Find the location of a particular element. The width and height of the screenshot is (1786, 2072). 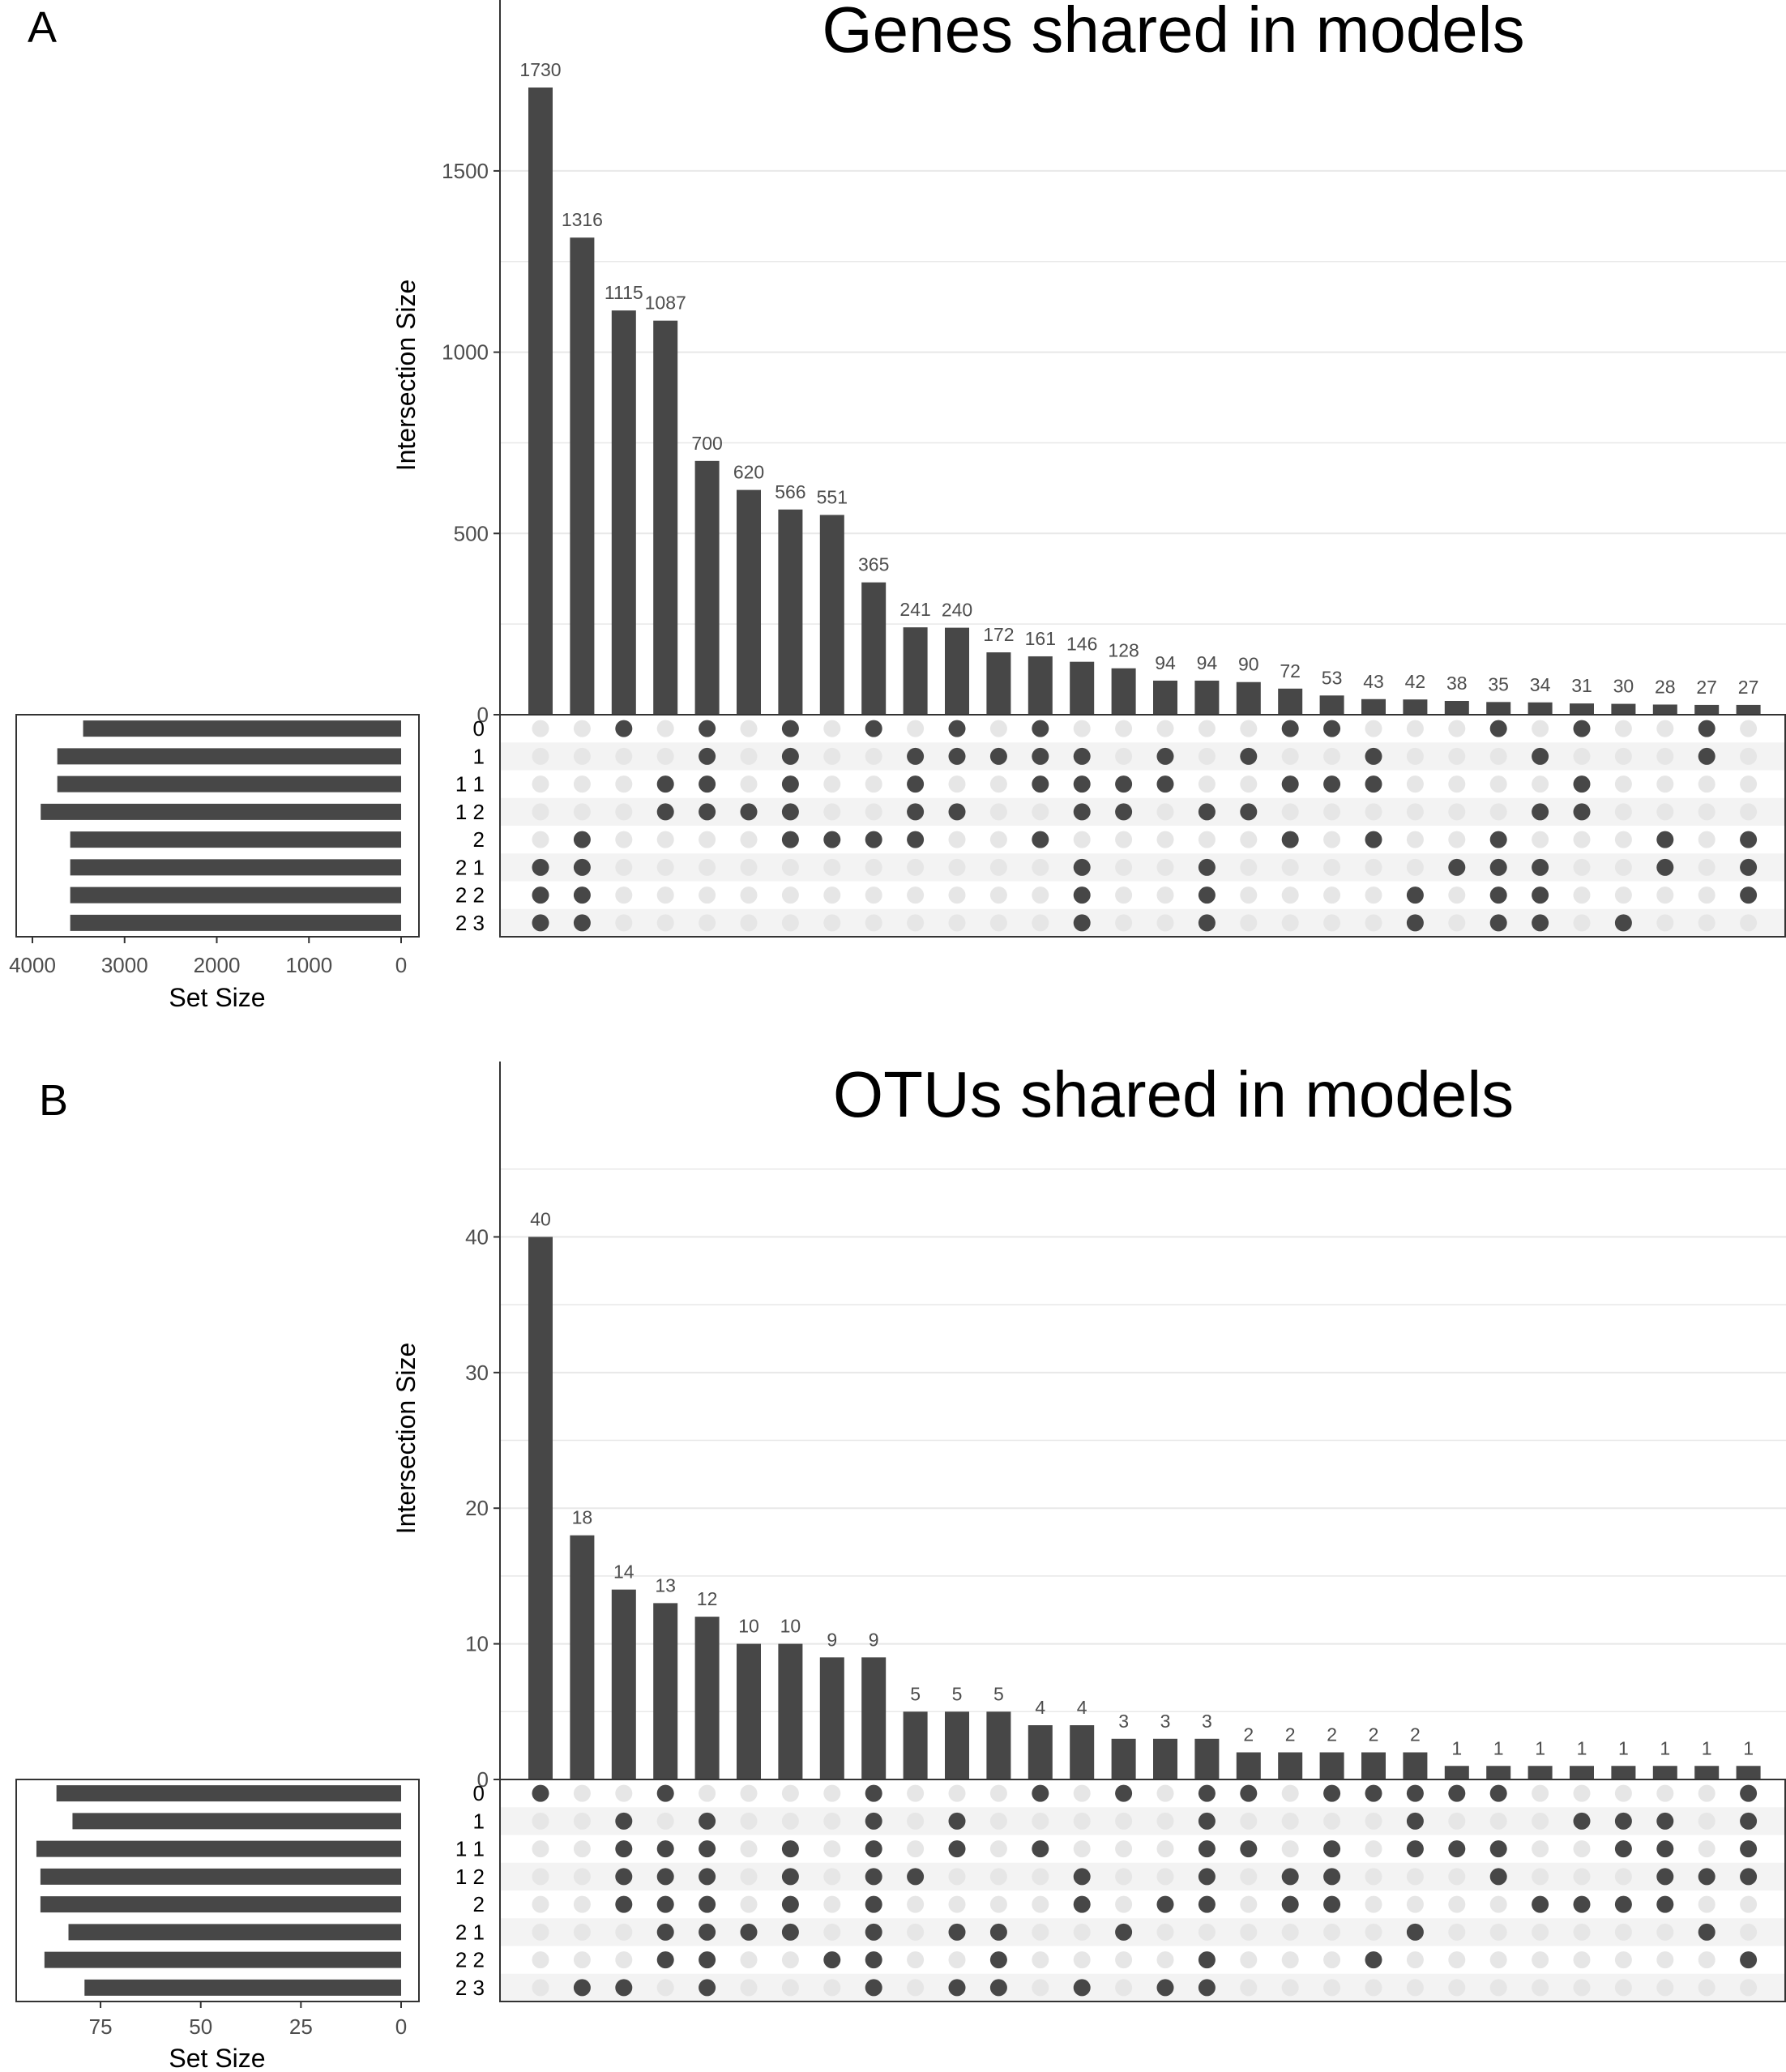

set-name-label: 0 is located at coordinates (479, 728).